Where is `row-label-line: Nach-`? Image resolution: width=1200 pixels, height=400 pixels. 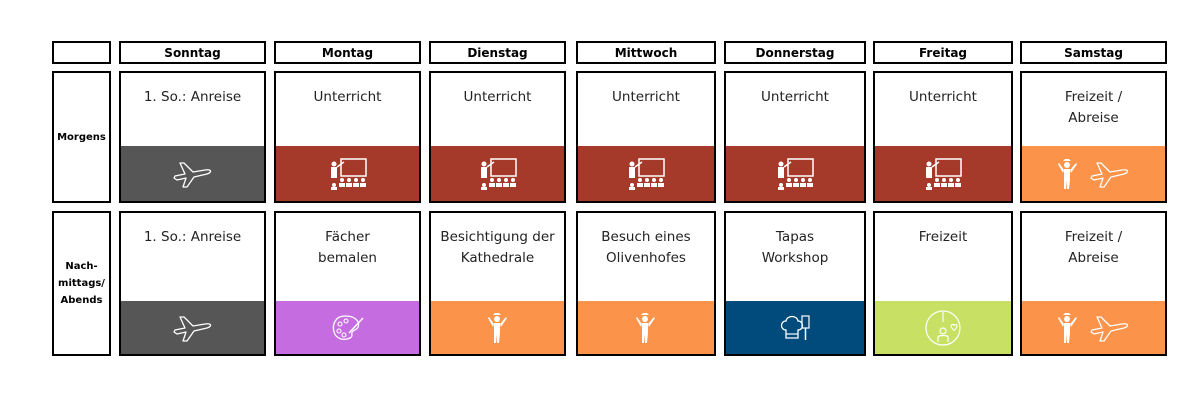
row-label-line: Nach- is located at coordinates (81, 266).